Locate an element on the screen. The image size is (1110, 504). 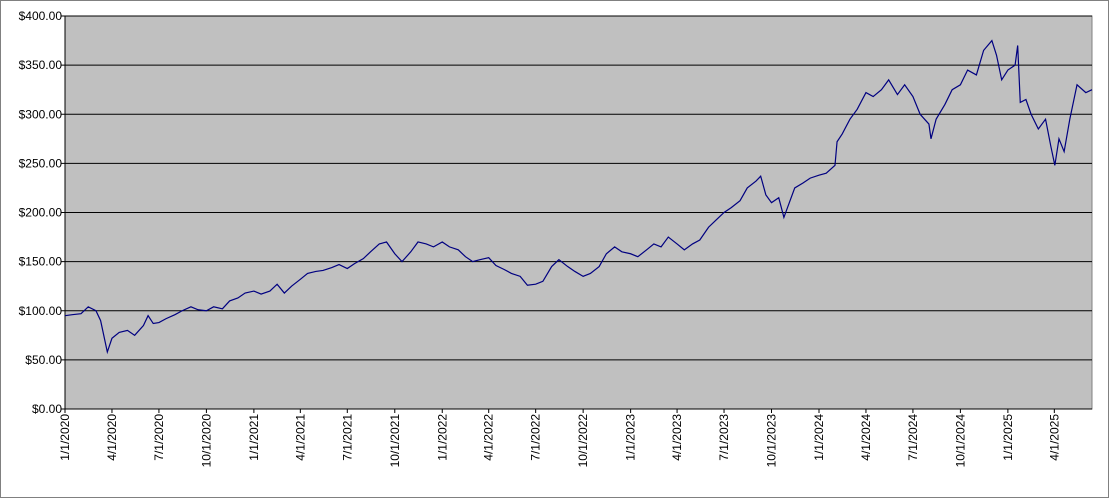
x-tick-label: 1/1/2021 is located at coordinates (254, 437).